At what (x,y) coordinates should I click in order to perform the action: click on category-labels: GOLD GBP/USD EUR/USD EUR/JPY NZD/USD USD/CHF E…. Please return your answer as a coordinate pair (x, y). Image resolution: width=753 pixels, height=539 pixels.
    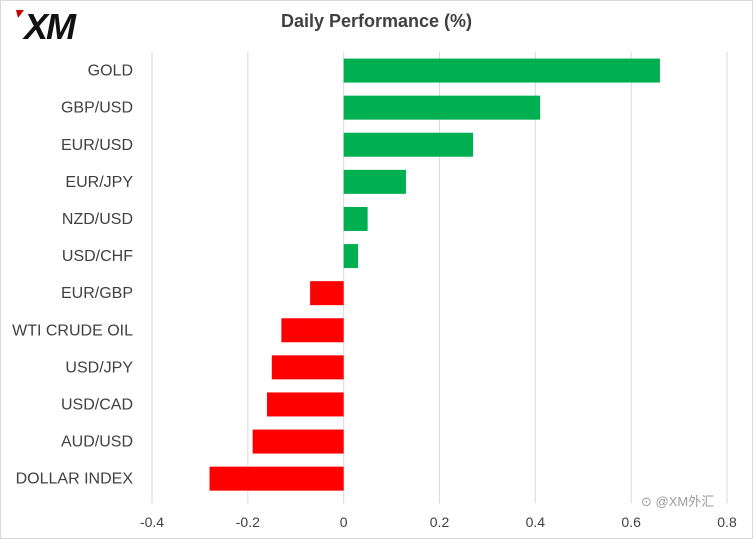
    Looking at the image, I should click on (72, 275).